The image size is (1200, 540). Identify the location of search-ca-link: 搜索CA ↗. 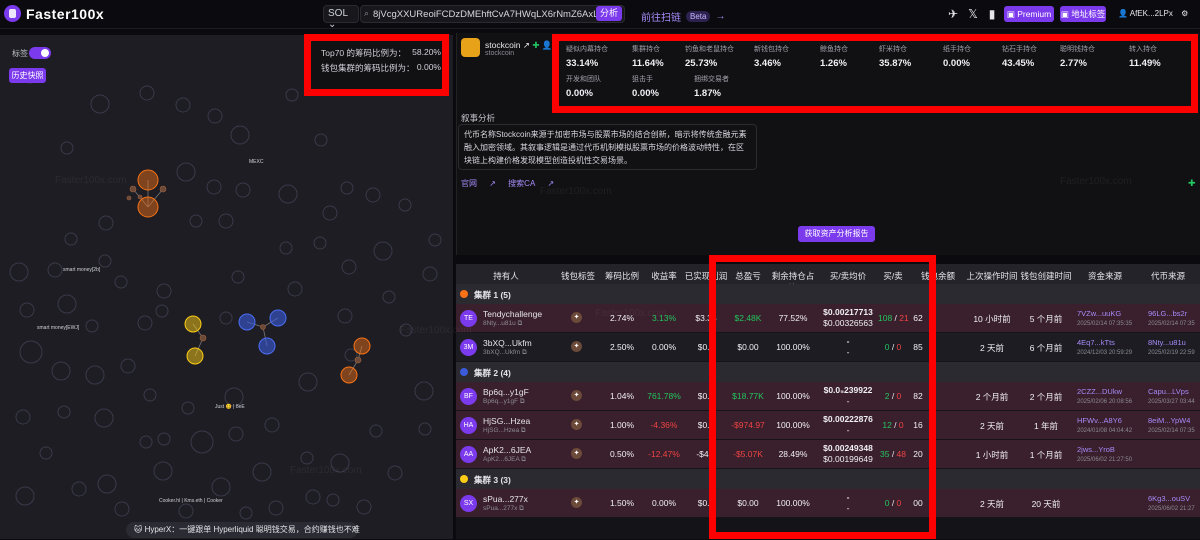
(531, 183).